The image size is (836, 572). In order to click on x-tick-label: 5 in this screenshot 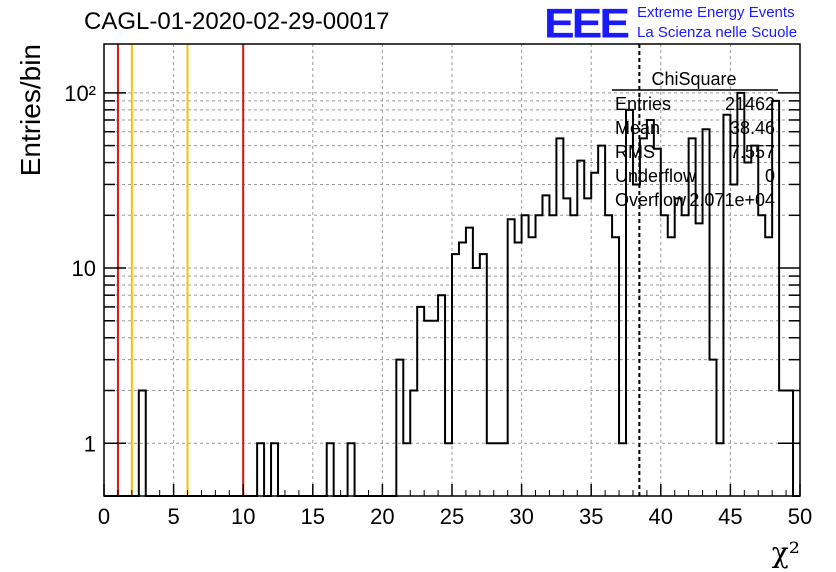, I will do `click(173, 516)`.